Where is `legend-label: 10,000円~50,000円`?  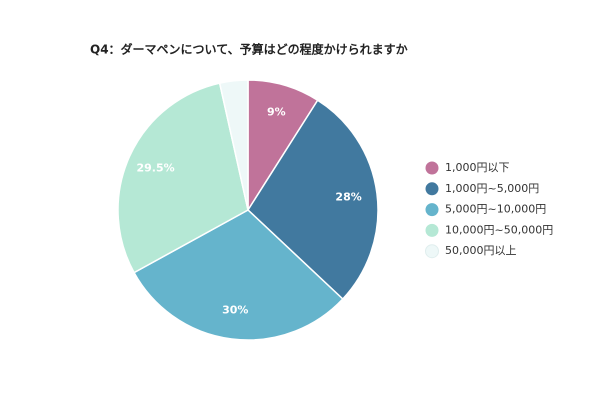
legend-label: 10,000円~50,000円 is located at coordinates (499, 229).